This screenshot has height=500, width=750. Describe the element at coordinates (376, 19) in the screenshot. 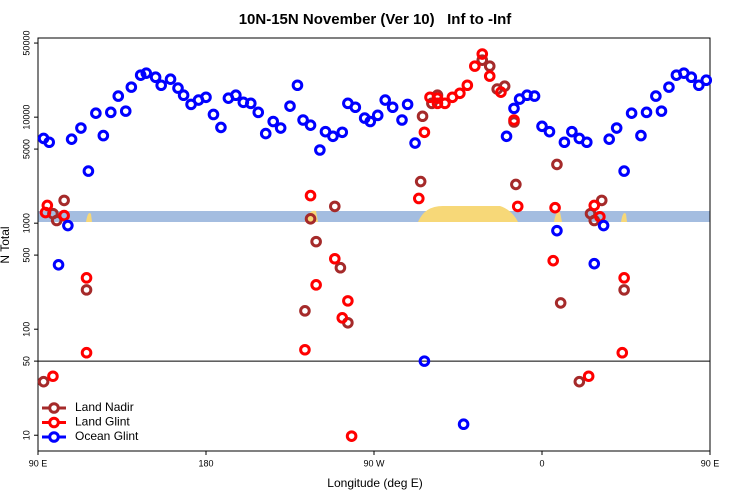

I see `chart-title: 10N-15N November (Ver 10) Inf to -Inf` at that location.